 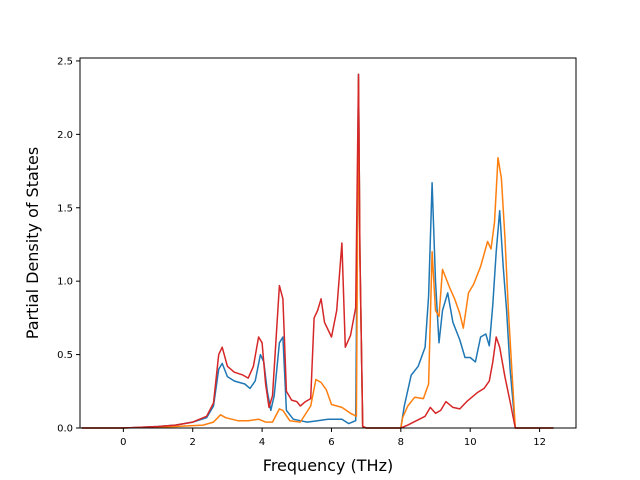 What do you see at coordinates (539, 442) in the screenshot?
I see `x-tick-label: 12` at bounding box center [539, 442].